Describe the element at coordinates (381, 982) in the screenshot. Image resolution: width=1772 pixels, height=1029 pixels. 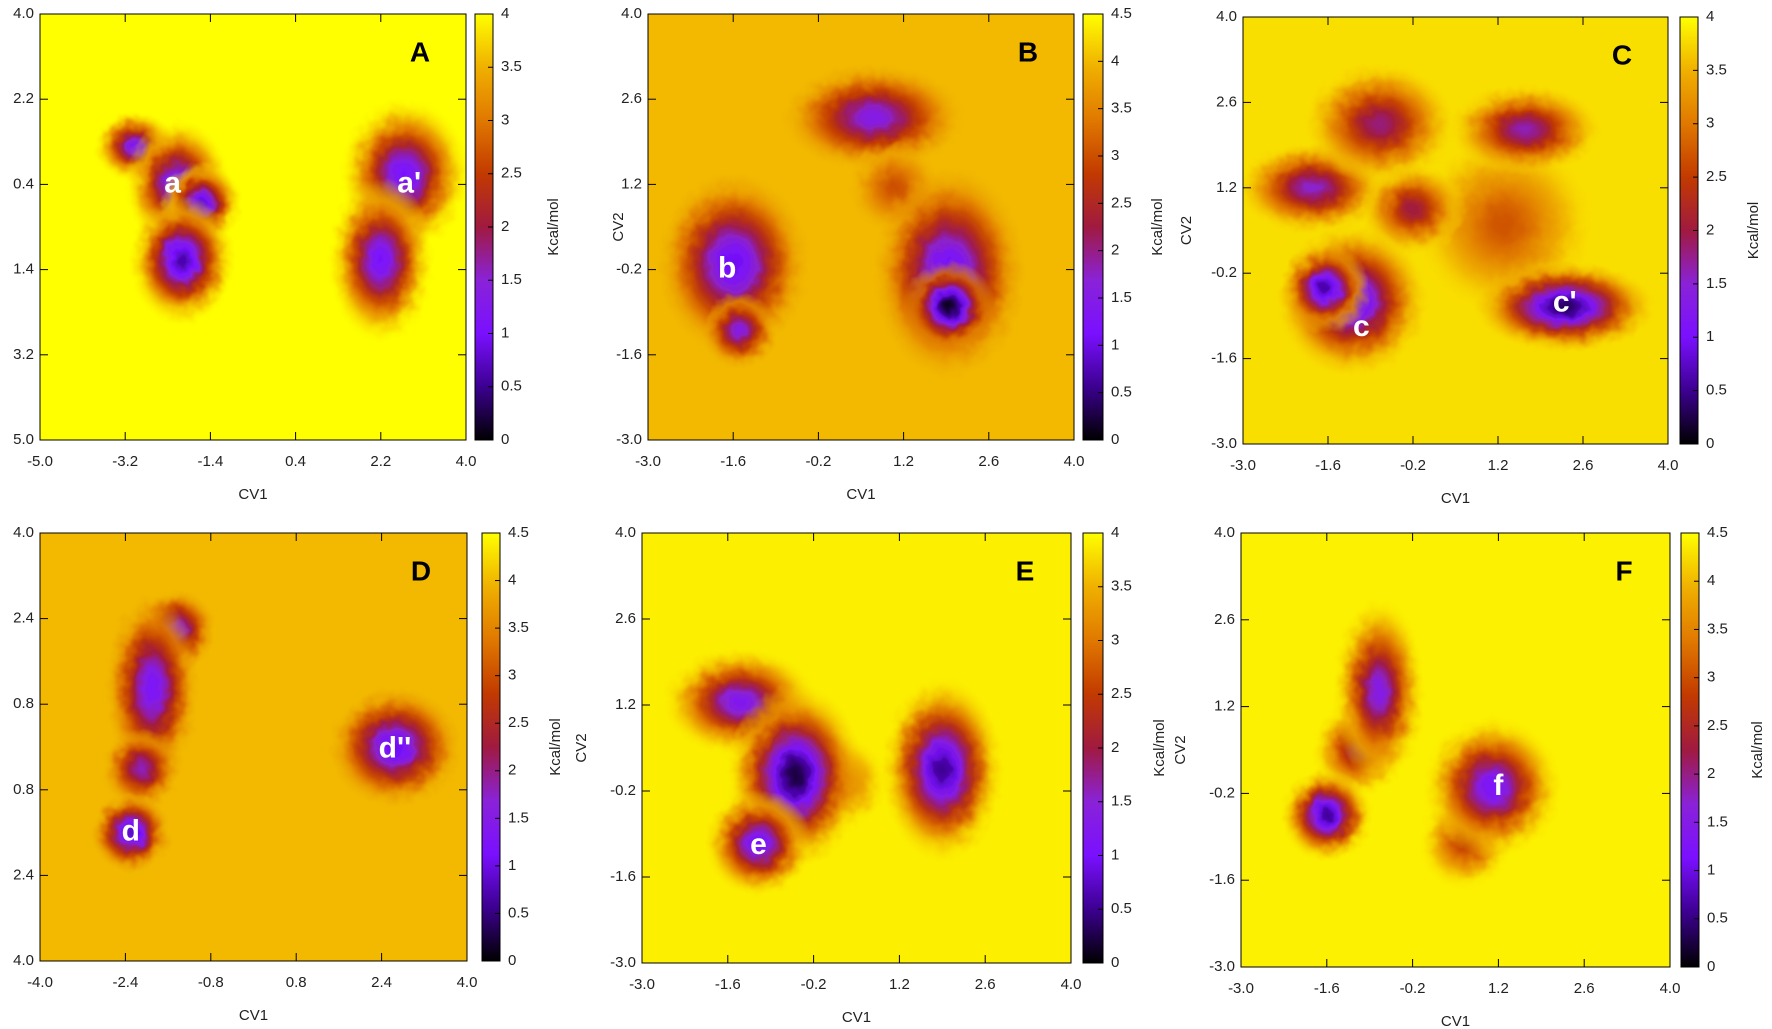
I see `x-tick-label: 2.4` at that location.